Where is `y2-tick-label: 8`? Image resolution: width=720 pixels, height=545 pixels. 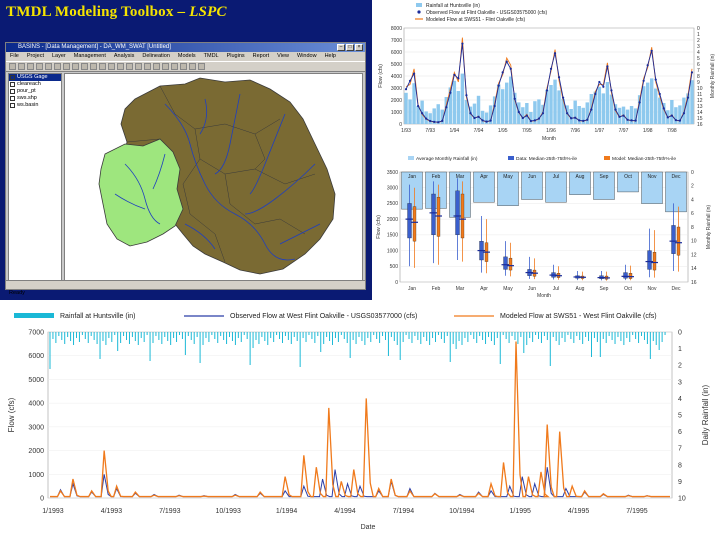 y2-tick-label: 8 is located at coordinates (680, 465).